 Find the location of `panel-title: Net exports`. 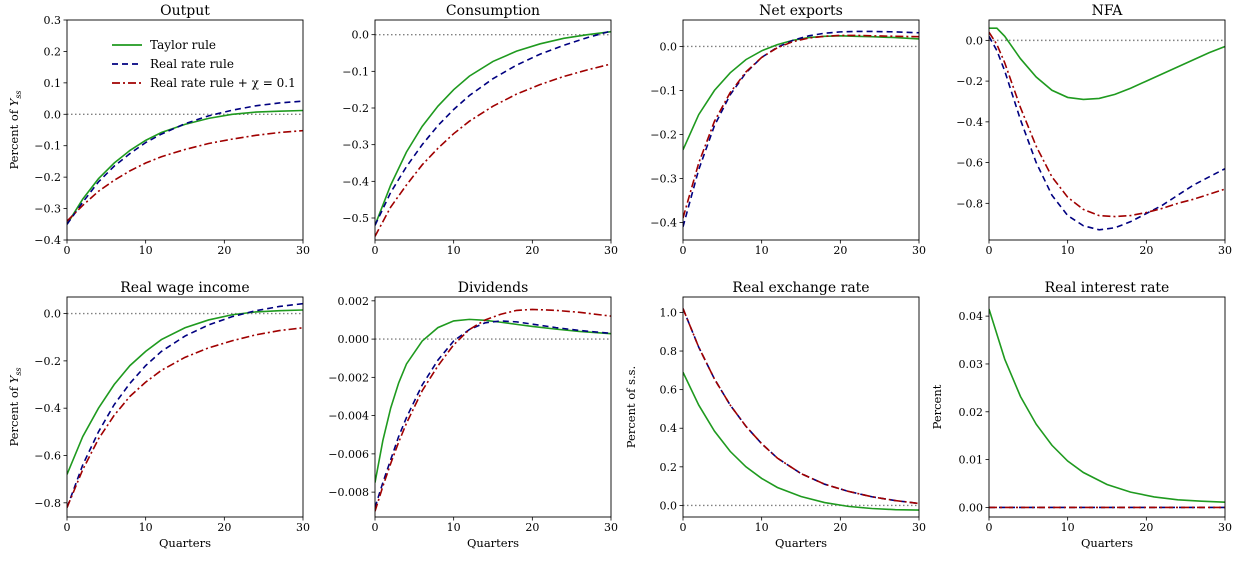

panel-title: Net exports is located at coordinates (801, 11).